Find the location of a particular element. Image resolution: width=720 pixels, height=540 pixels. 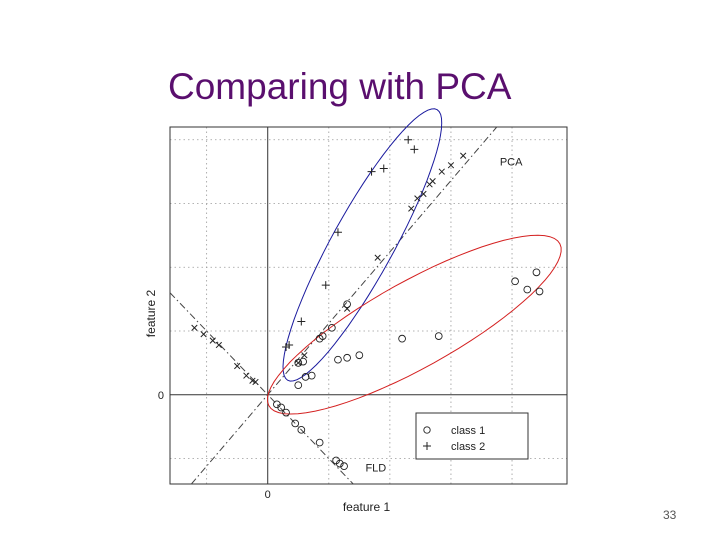

slide-title: Comparing with PCA is located at coordinates (340, 86).